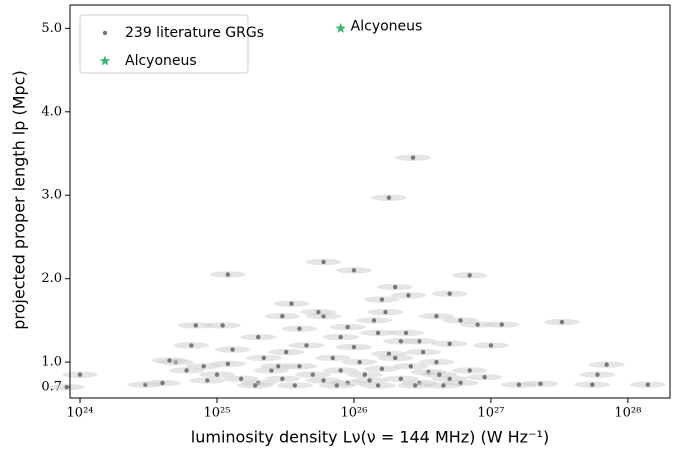 The width and height of the screenshot is (676, 450). Describe the element at coordinates (51, 278) in the screenshot. I see `y-tick-label: 2.0` at that location.